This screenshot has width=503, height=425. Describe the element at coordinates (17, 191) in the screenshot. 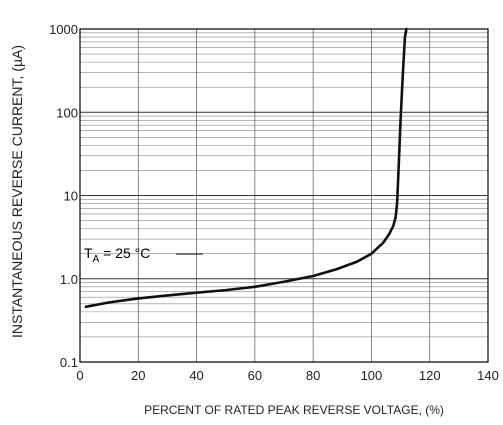

I see `y-axis-label: INSTANTANEOUS REVERSE CURRENT, (µA)` at that location.